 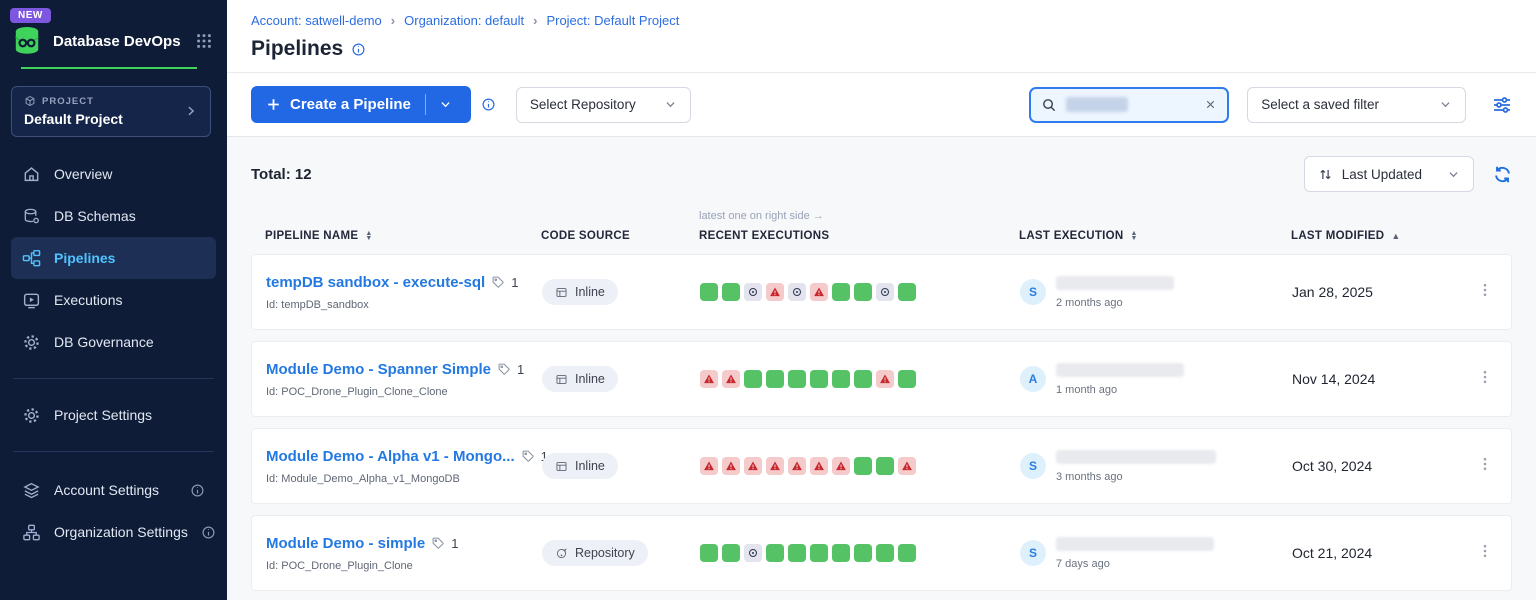 What do you see at coordinates (317, 304) in the screenshot?
I see `pipeline-id: Id: tempDB_sandbox` at bounding box center [317, 304].